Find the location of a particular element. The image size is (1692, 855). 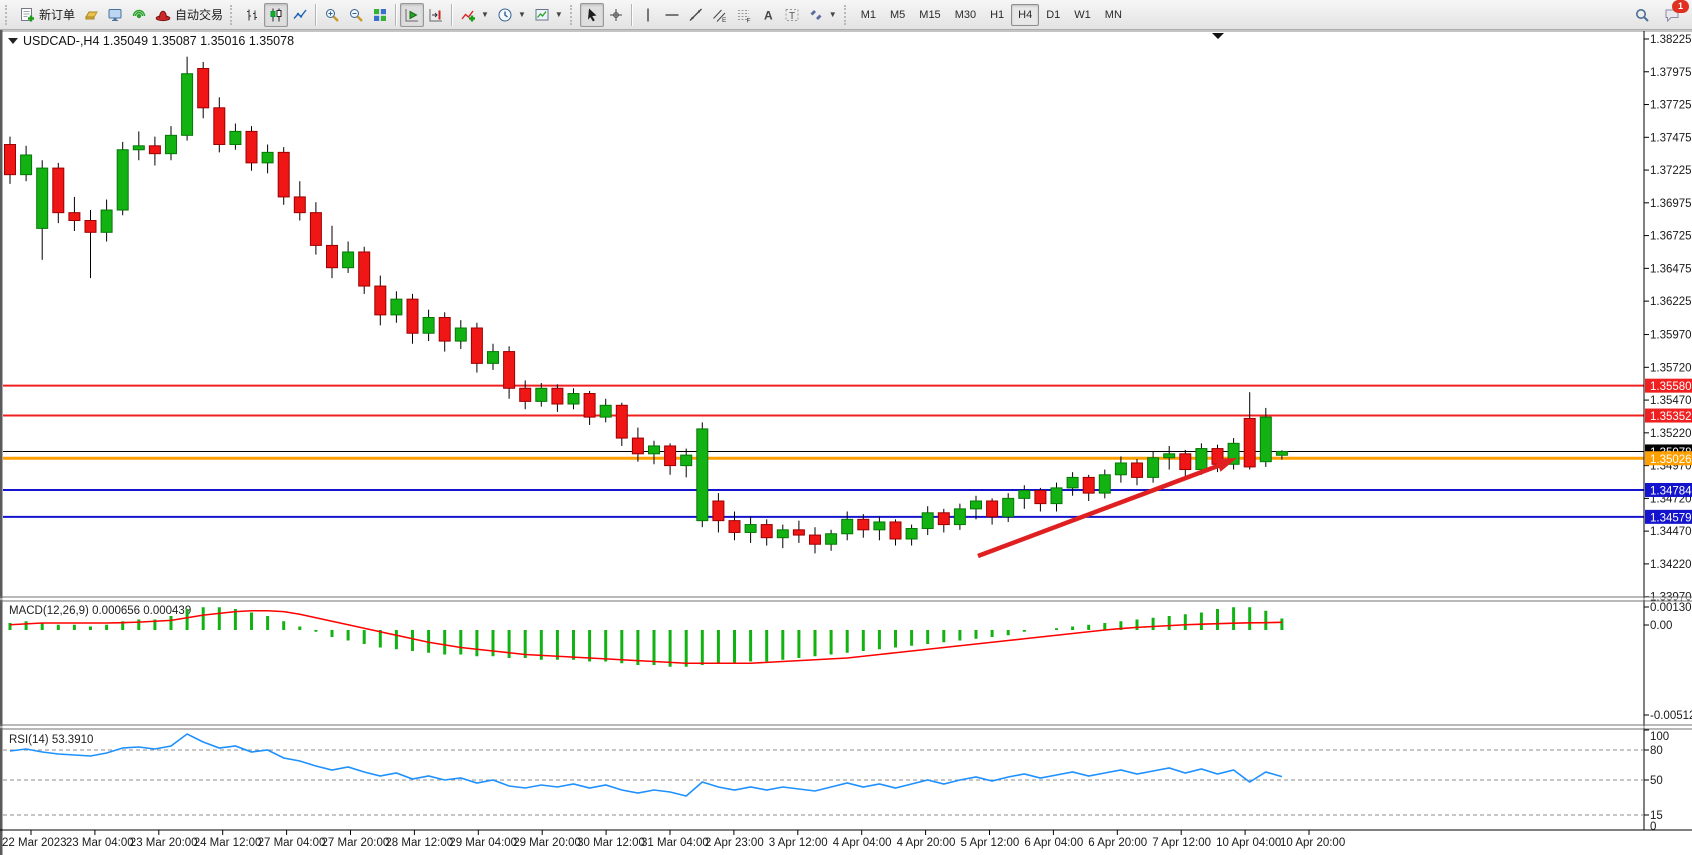

templates-button: ▼ is located at coordinates (548, 15).